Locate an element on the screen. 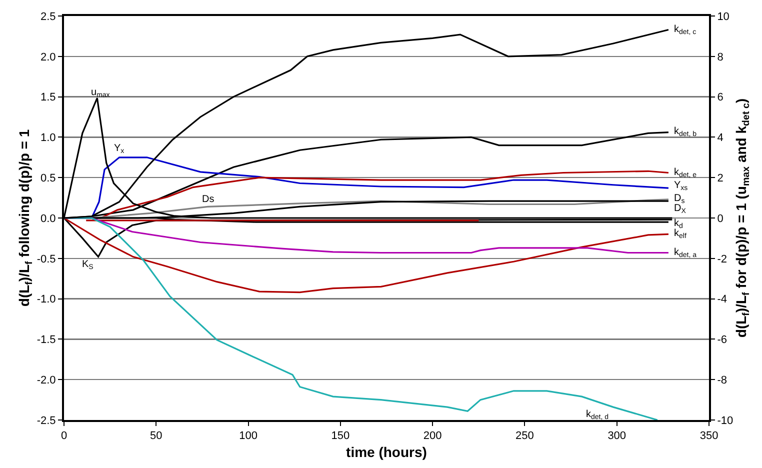  x-tick-label: 100 is located at coordinates (248, 436).